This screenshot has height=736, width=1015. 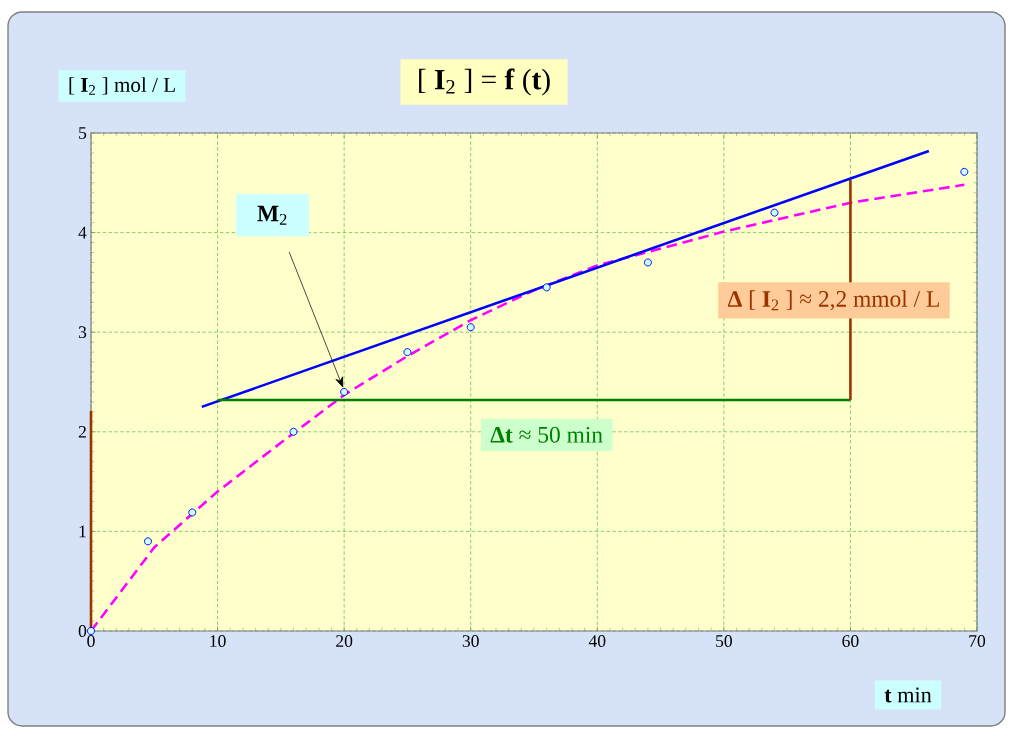 I want to click on y-tick-label: 0, so click(x=82, y=631).